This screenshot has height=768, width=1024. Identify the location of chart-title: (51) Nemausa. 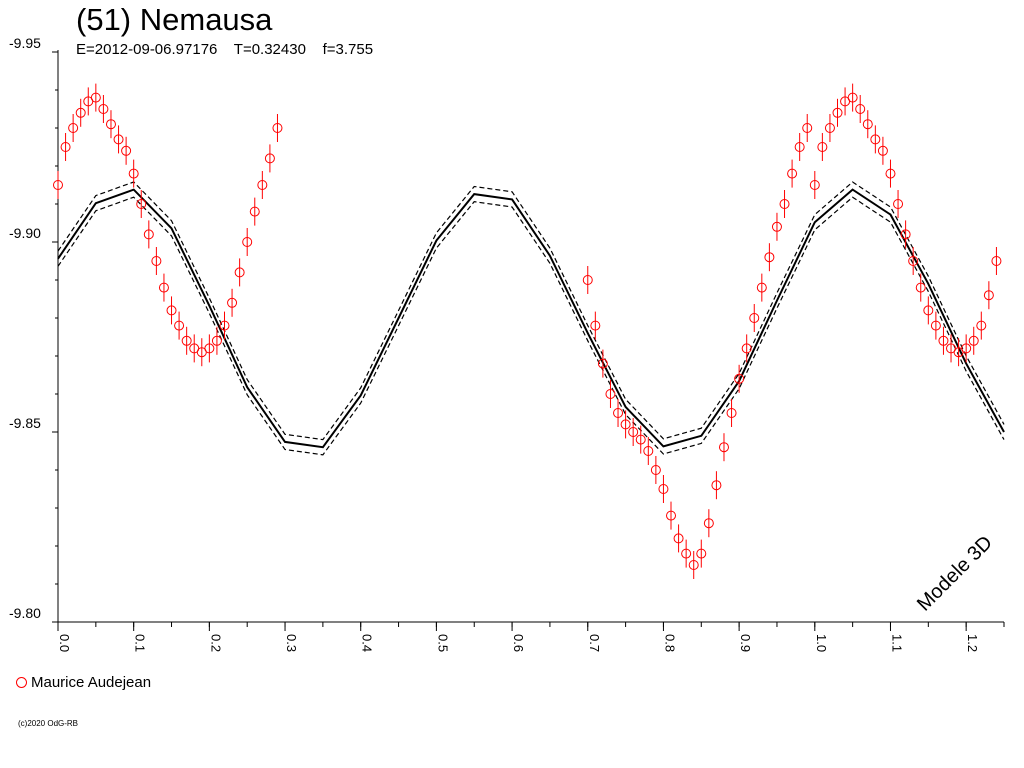
(174, 19).